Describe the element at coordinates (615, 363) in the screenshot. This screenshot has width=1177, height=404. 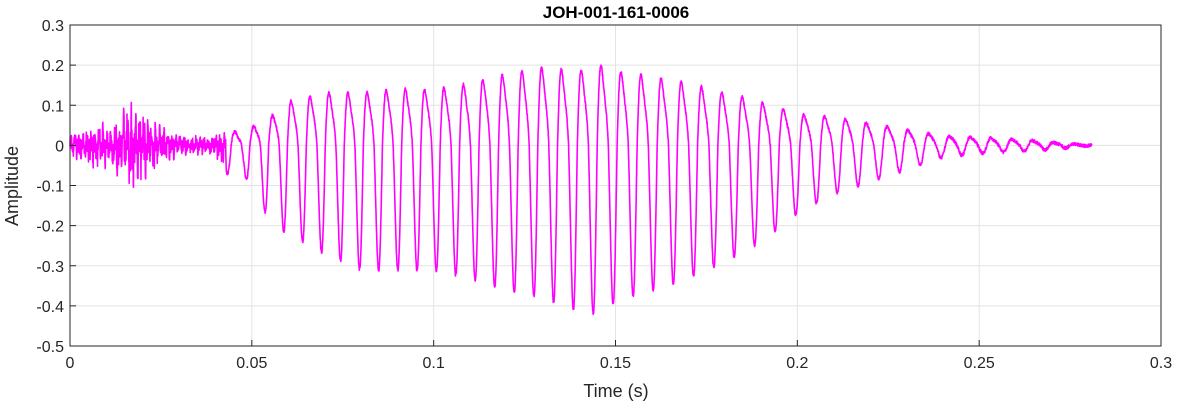
I see `x-tick-label: 0.15` at that location.